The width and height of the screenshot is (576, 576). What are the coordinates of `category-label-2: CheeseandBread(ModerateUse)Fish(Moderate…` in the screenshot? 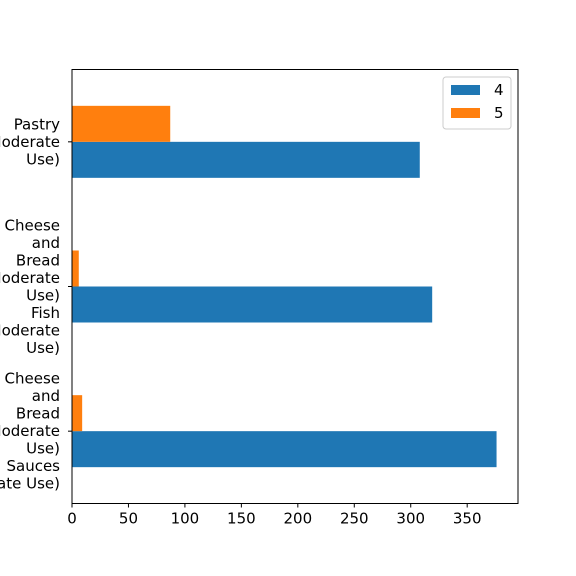 It's located at (30, 286).